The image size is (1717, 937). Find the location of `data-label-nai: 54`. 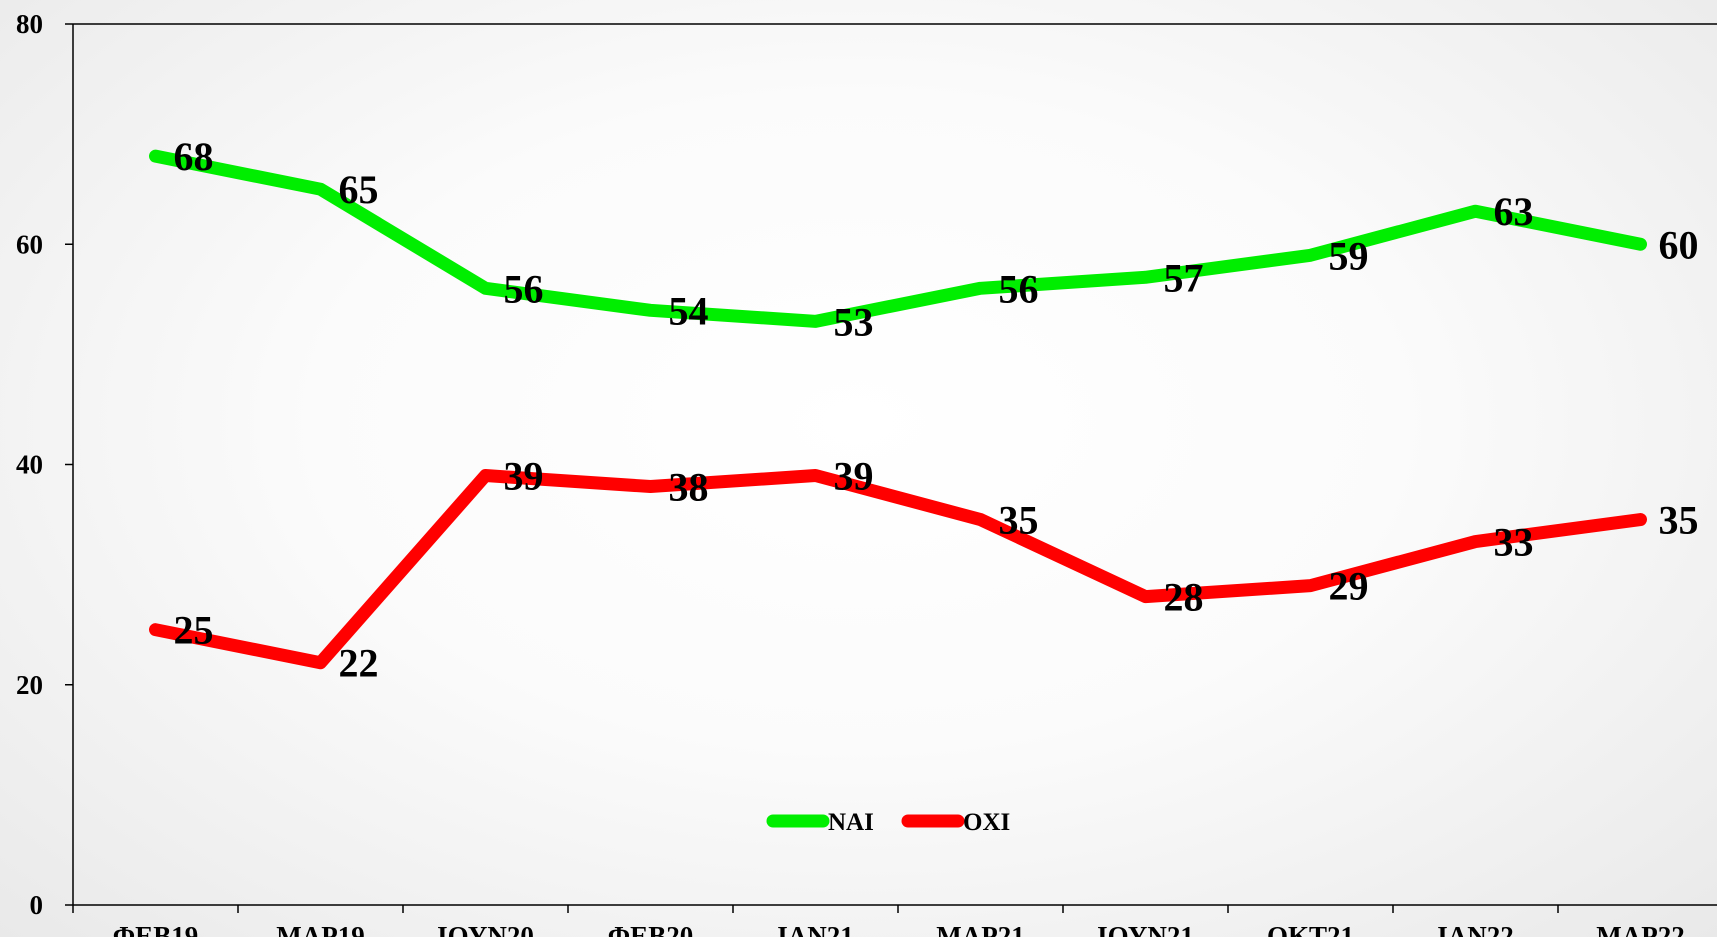

data-label-nai: 54 is located at coordinates (689, 310).